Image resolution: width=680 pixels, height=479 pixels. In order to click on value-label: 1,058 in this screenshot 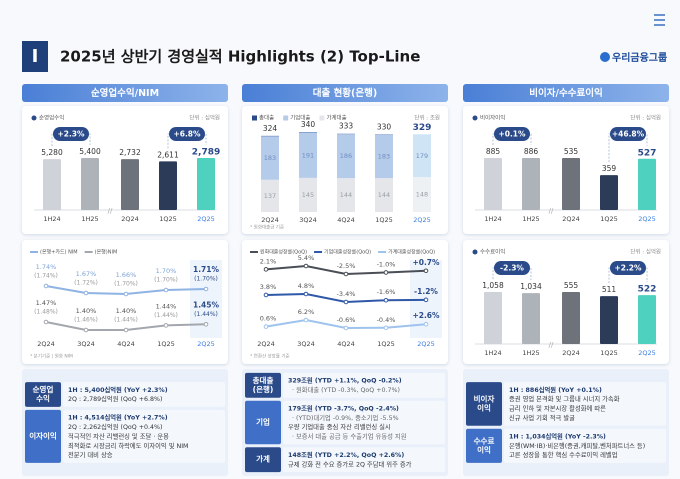, I will do `click(493, 285)`.